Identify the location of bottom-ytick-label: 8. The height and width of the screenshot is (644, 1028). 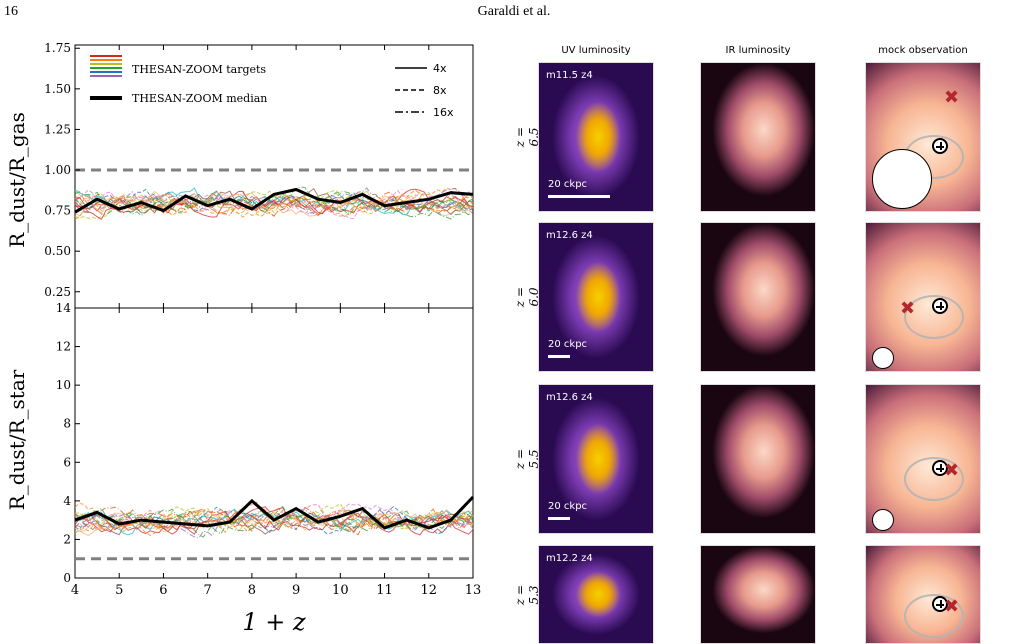
(67, 424).